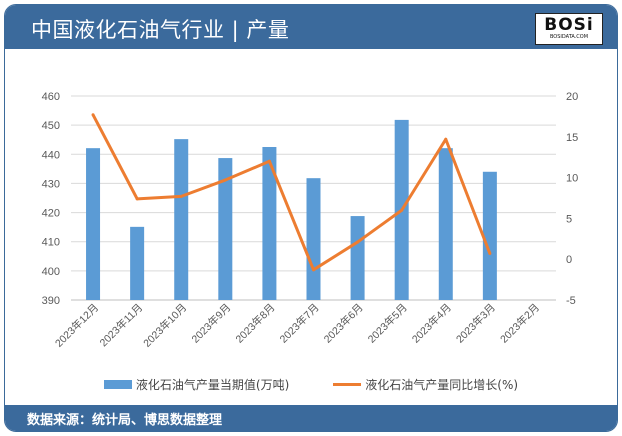 The width and height of the screenshot is (622, 436). Describe the element at coordinates (572, 138) in the screenshot. I see `right-axis-tick-label: 15` at that location.